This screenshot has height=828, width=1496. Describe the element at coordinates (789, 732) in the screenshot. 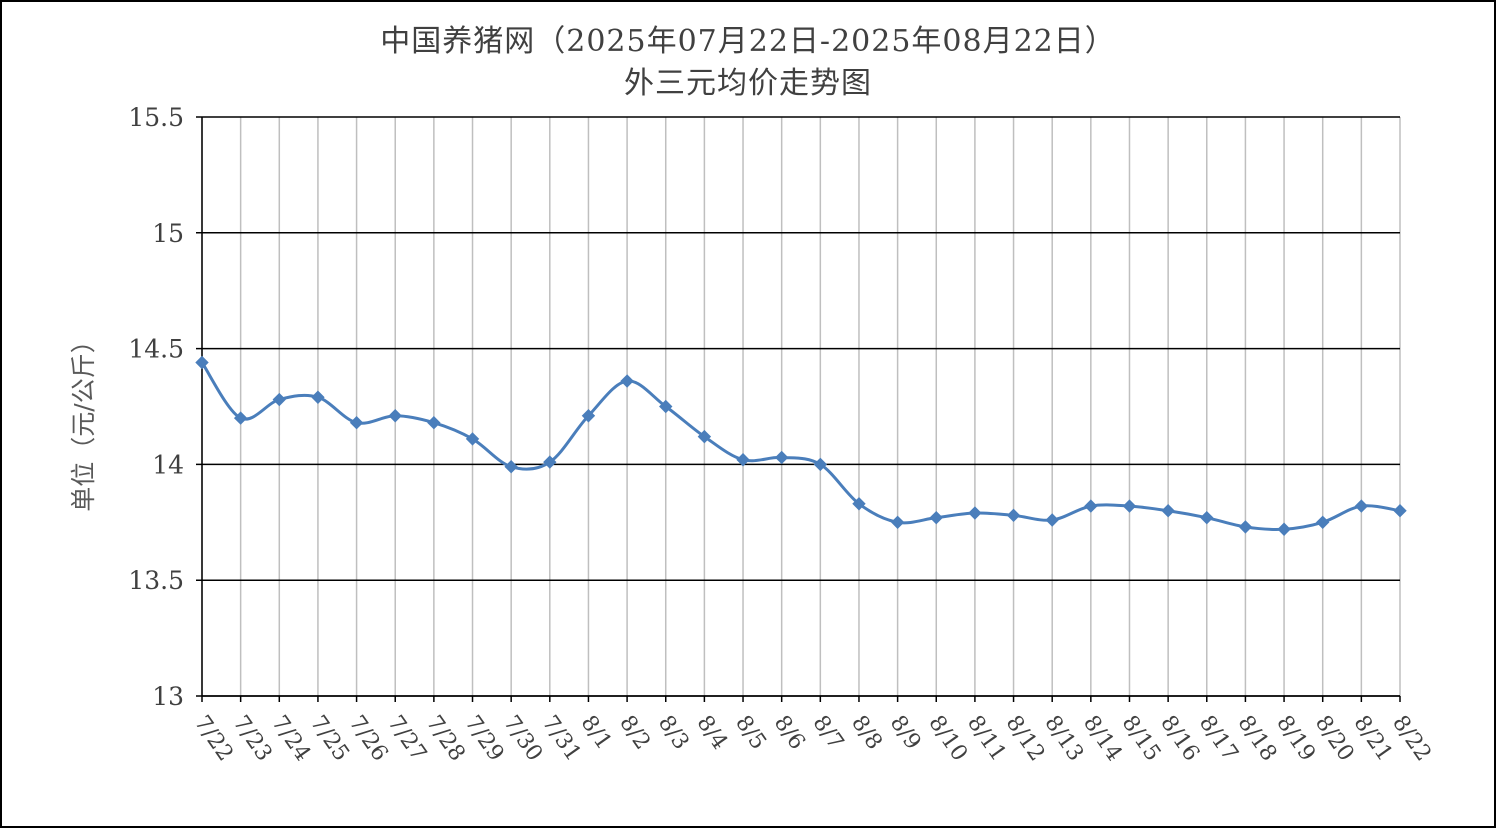

I see `x-tick-label: 8/6` at that location.